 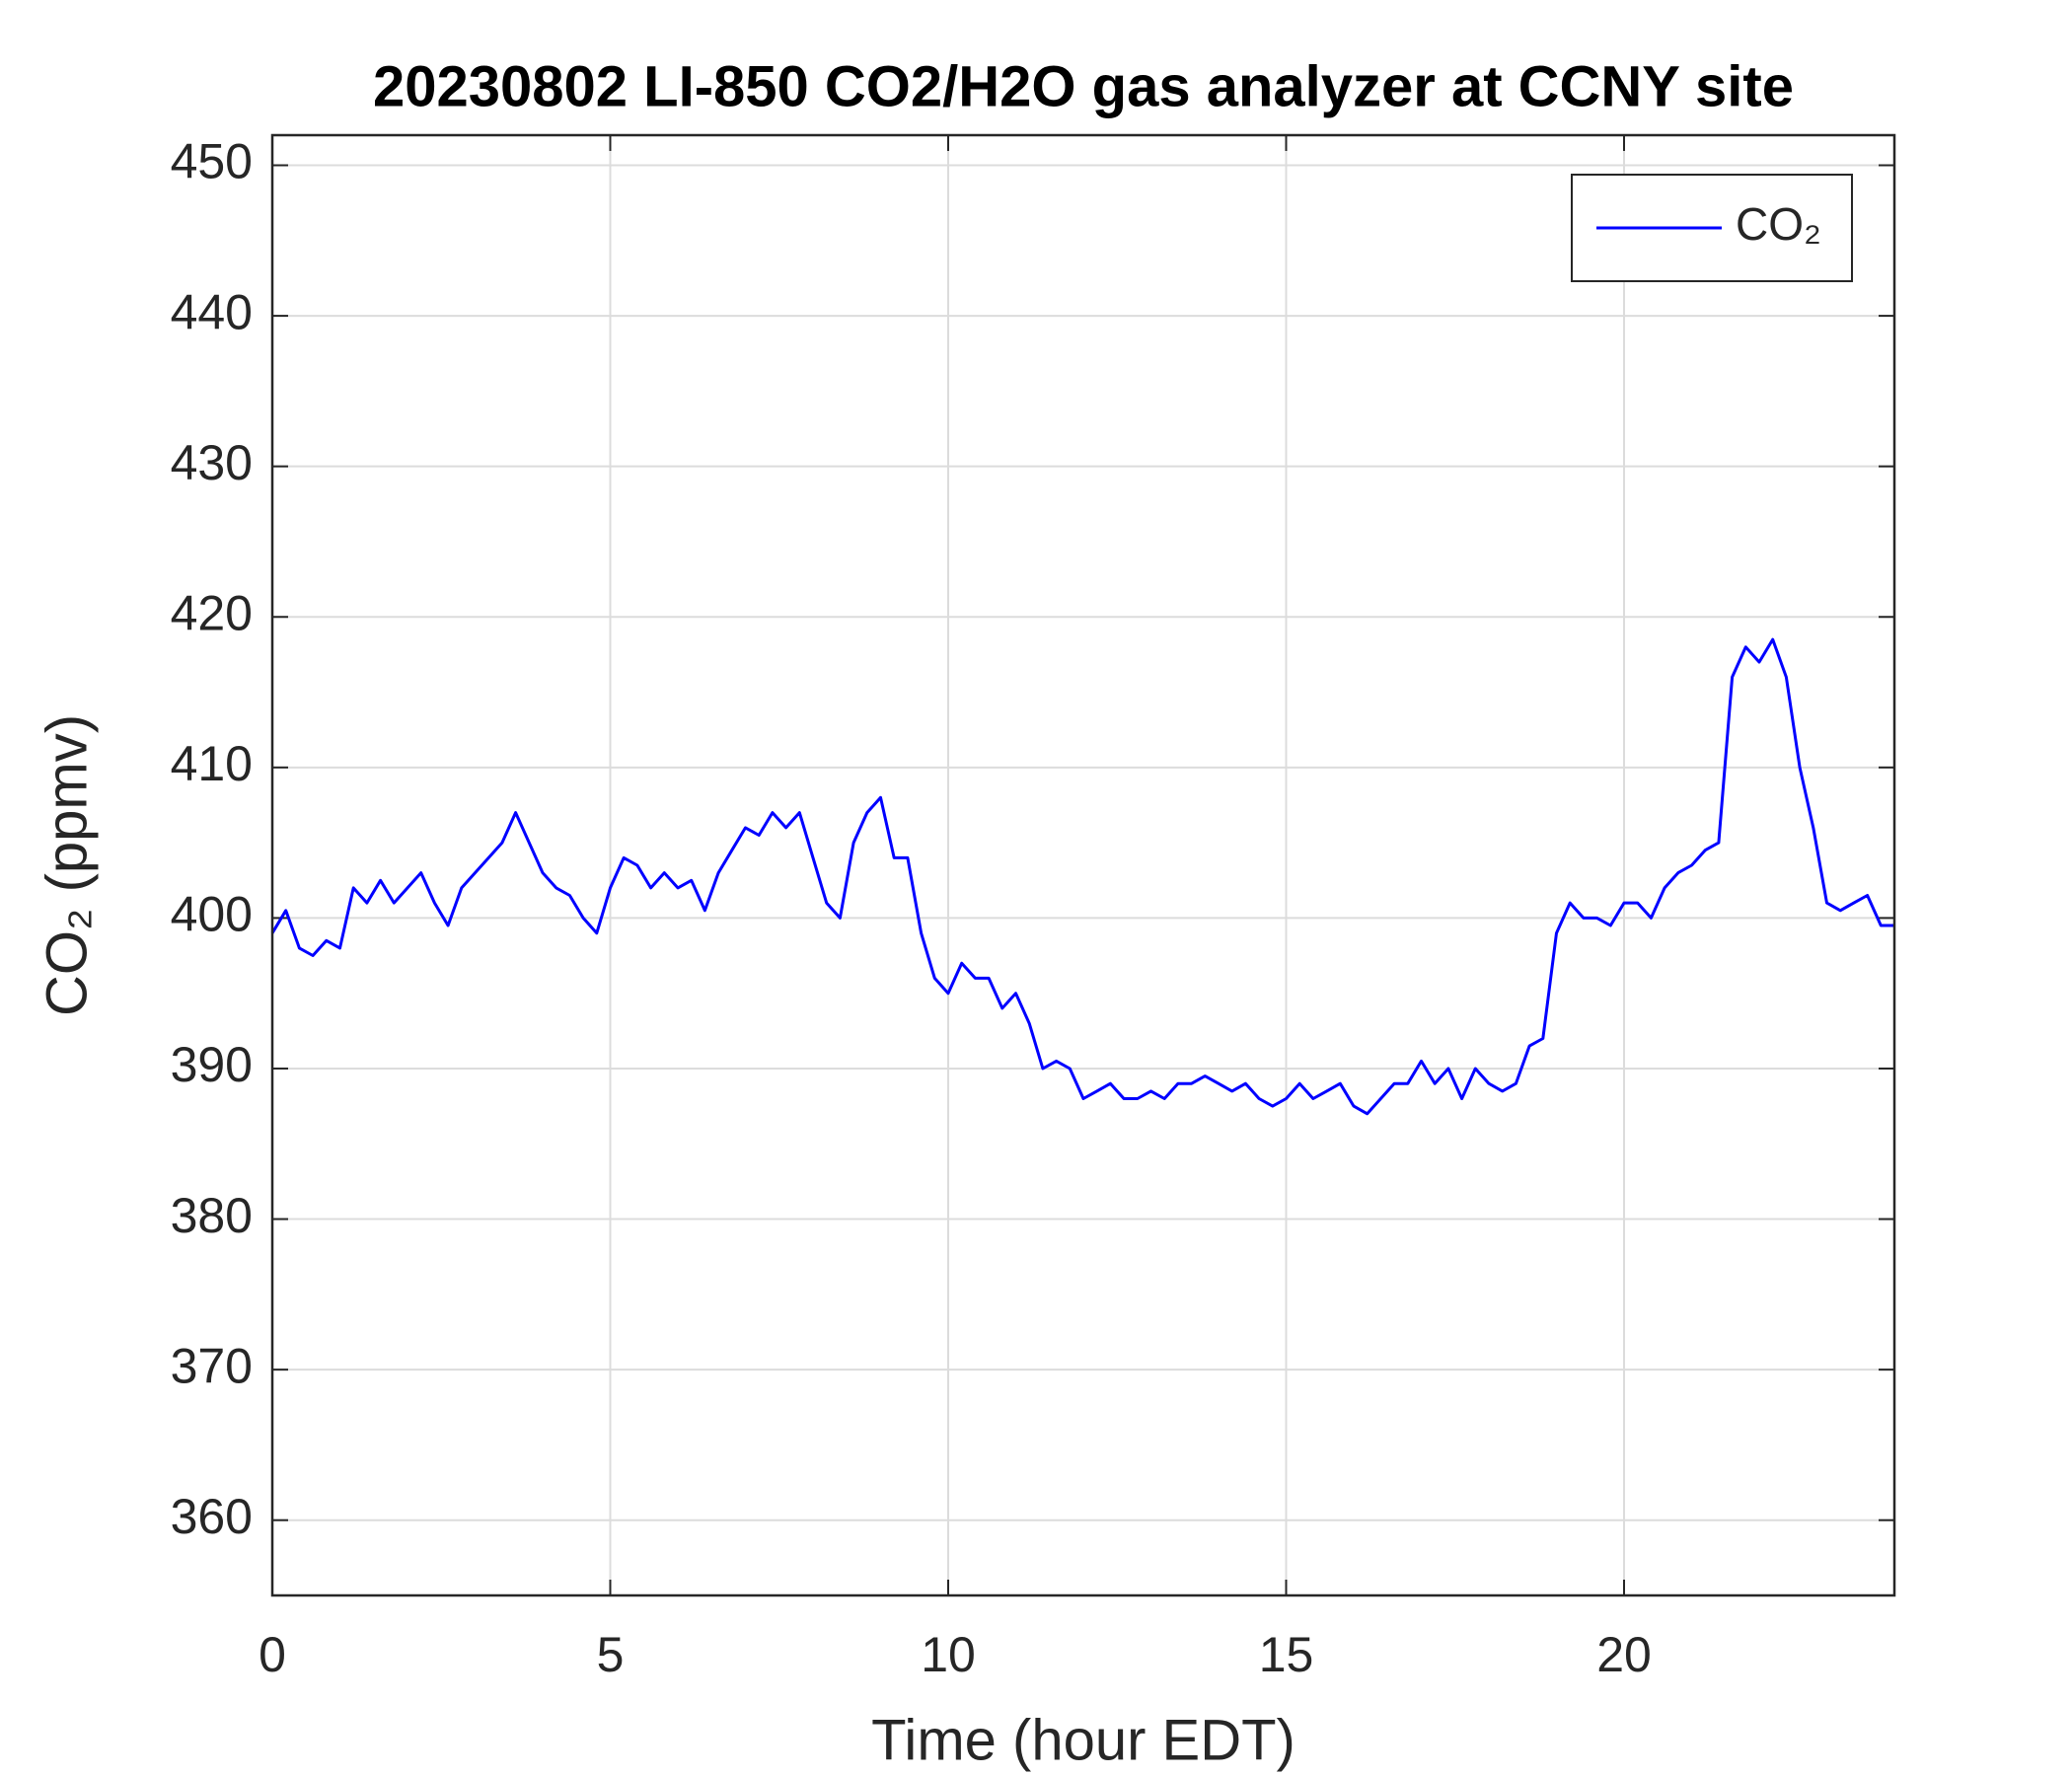 I want to click on x-tick-label: 20, so click(x=1624, y=1655).